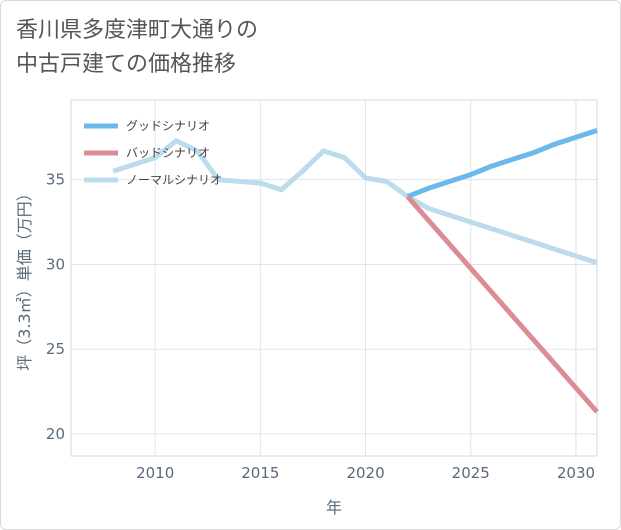 The image size is (621, 530). I want to click on legend-label-2: ノーマルシナリオ, so click(174, 180).